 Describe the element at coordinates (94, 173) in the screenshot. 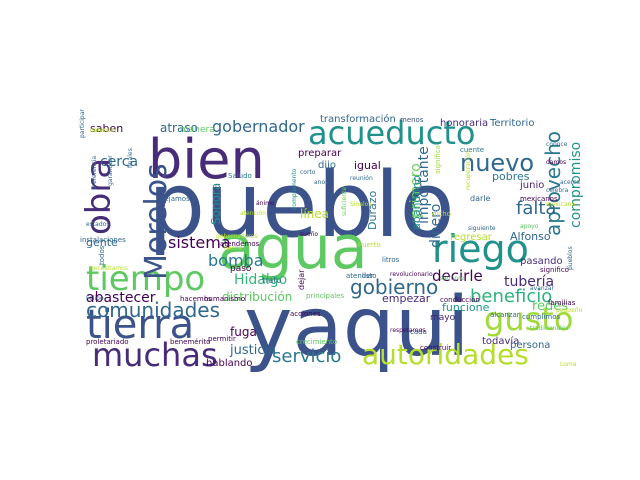

I see `word-preferencia: preferencia` at that location.